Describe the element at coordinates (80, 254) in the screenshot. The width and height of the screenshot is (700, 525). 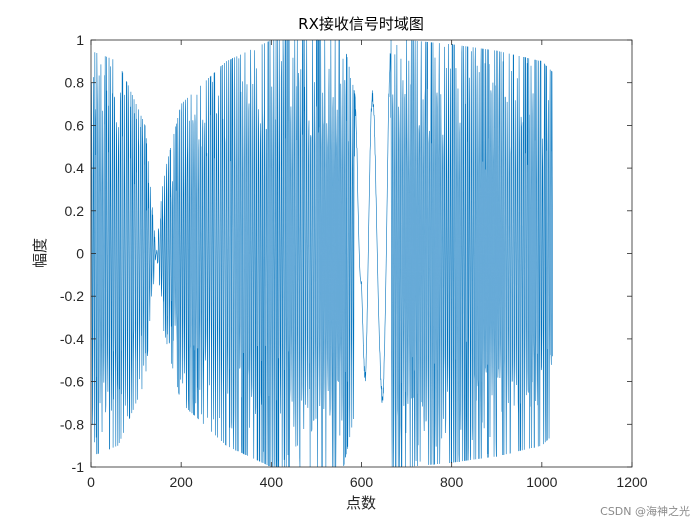
I see `y-tick-label: 0` at that location.